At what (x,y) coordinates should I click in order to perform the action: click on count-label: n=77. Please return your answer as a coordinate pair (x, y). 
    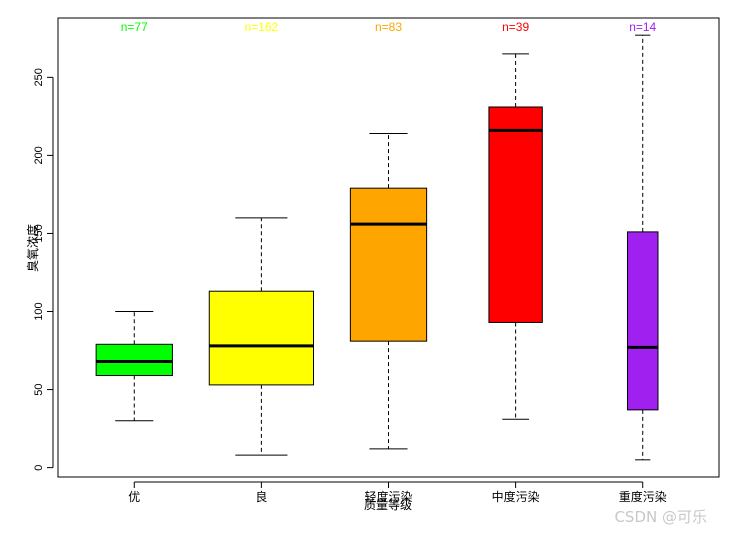
    Looking at the image, I should click on (134, 27).